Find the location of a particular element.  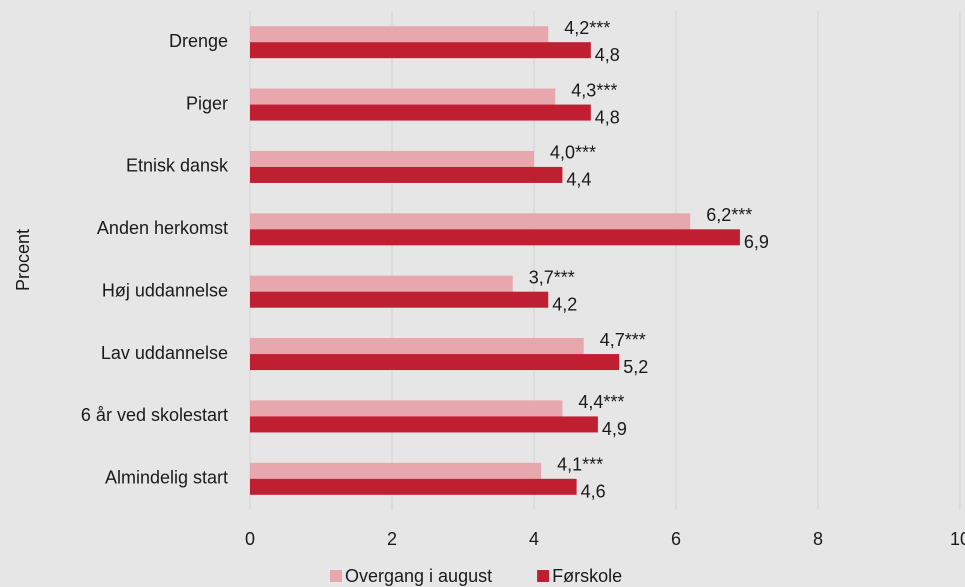

value-label: 4,2 is located at coordinates (564, 304).